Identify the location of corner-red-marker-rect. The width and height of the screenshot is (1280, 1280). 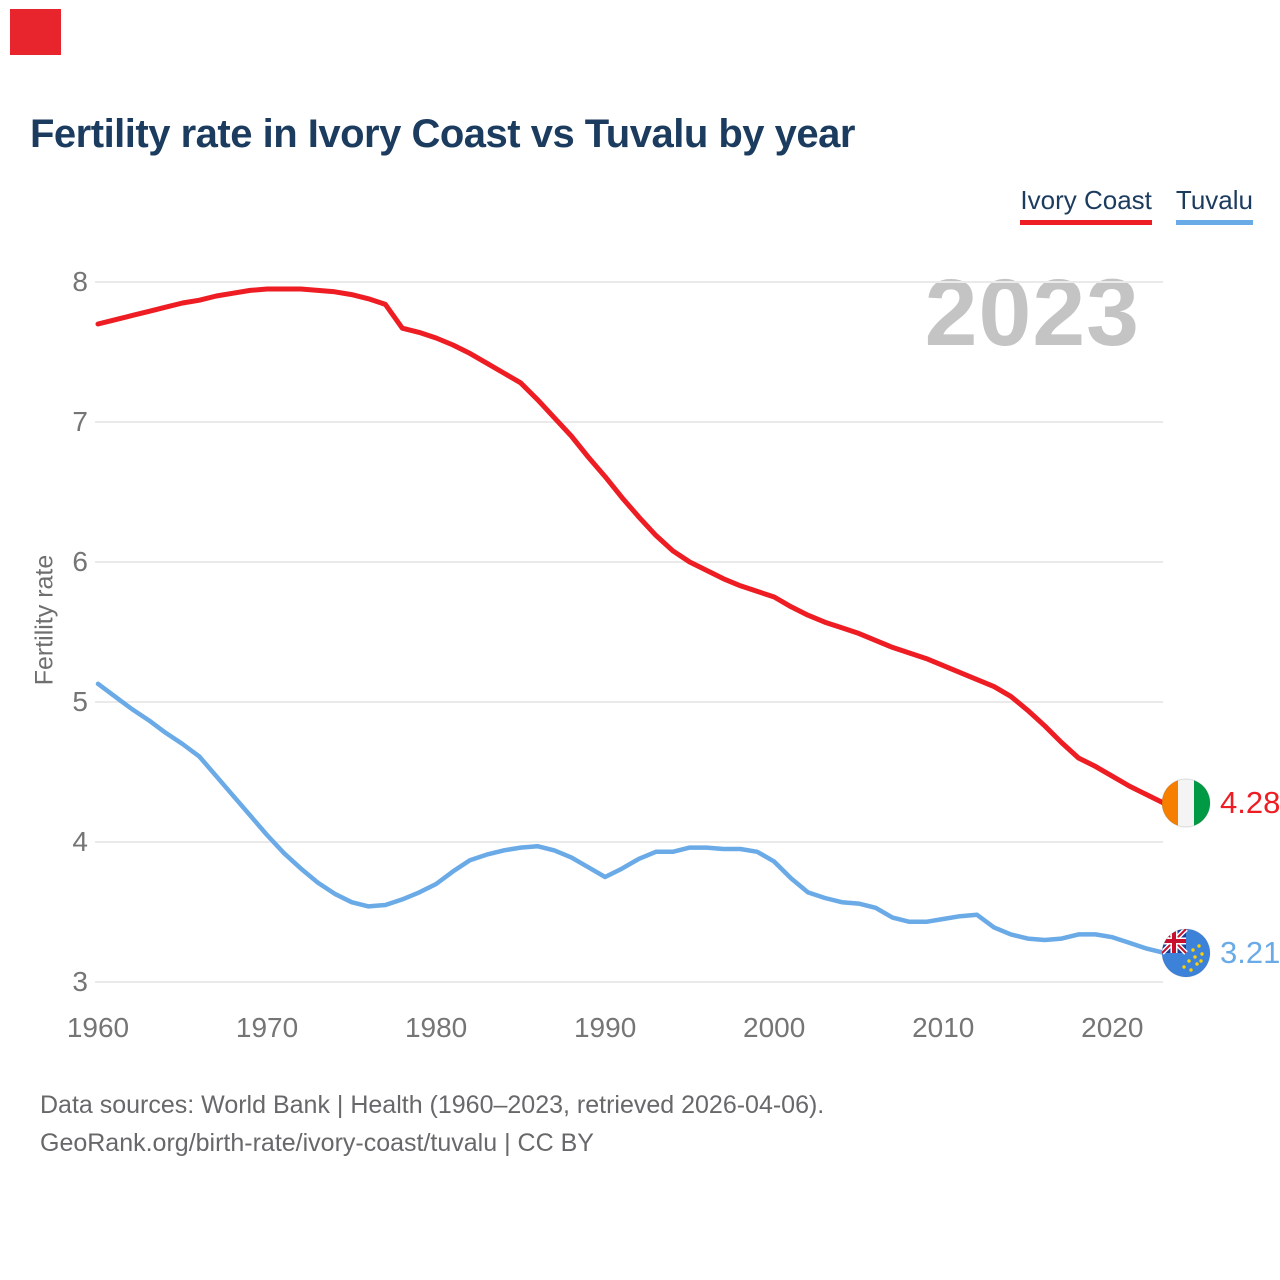
(35, 32).